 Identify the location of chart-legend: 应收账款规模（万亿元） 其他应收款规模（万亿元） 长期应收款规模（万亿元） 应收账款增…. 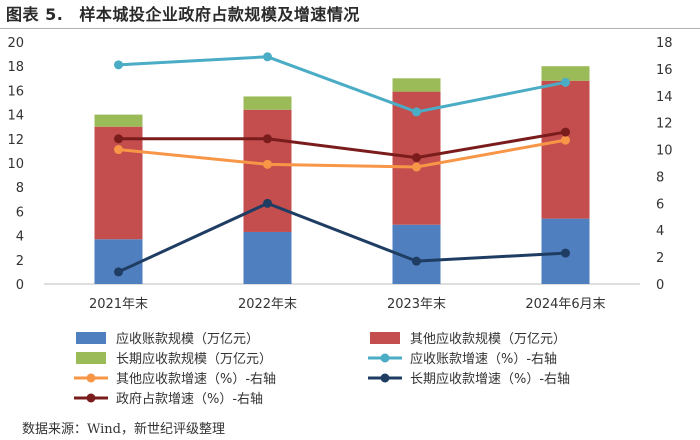
(322, 369).